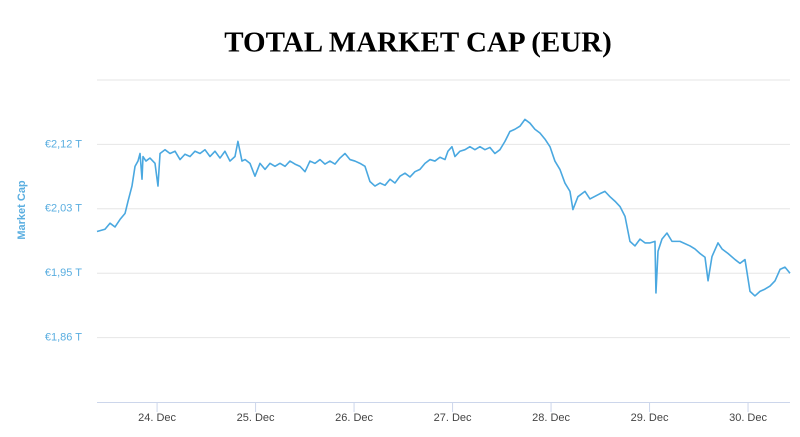 The width and height of the screenshot is (800, 437). Describe the element at coordinates (551, 418) in the screenshot. I see `x-tick-label: 28. Dec` at that location.